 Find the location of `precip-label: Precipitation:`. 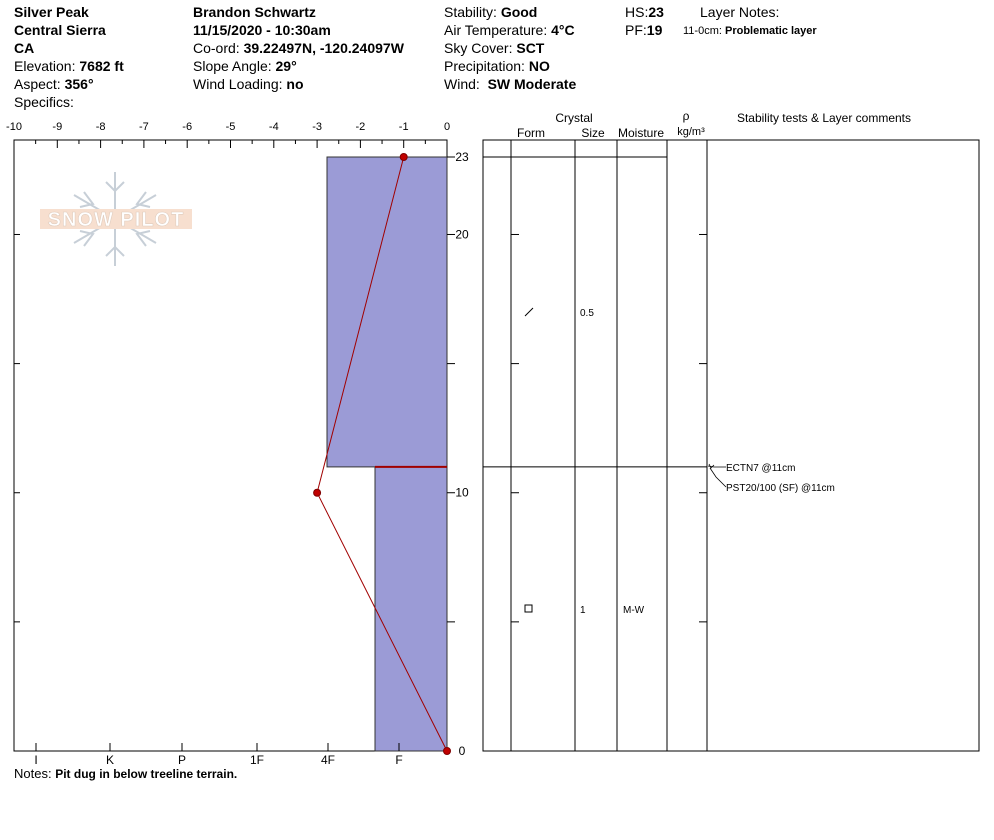

precip-label: Precipitation: is located at coordinates (484, 66).